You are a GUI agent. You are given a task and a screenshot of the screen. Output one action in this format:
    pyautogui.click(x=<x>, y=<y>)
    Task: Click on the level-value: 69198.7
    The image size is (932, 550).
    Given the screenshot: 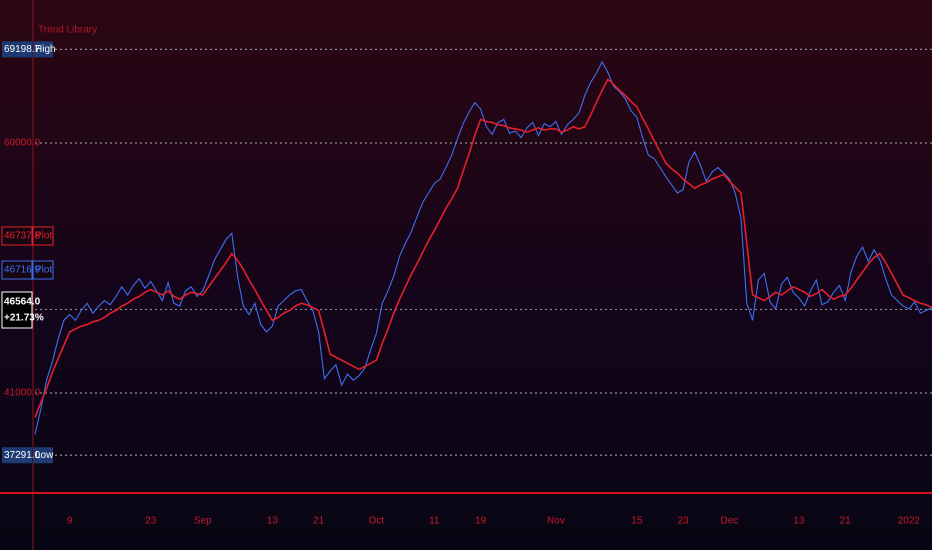 What is the action you would take?
    pyautogui.click(x=22, y=49)
    